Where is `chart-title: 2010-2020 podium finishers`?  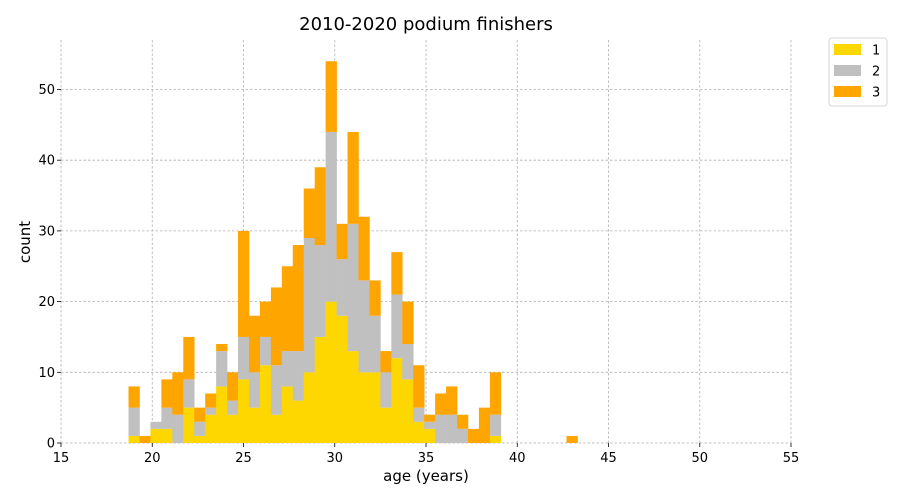 chart-title: 2010-2020 podium finishers is located at coordinates (426, 24).